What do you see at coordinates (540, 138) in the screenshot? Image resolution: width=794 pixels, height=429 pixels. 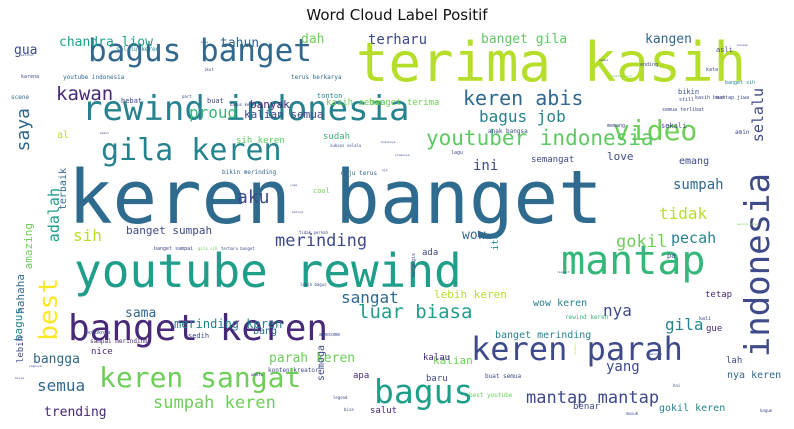 I see `cloud-word: youtuber indonesia` at bounding box center [540, 138].